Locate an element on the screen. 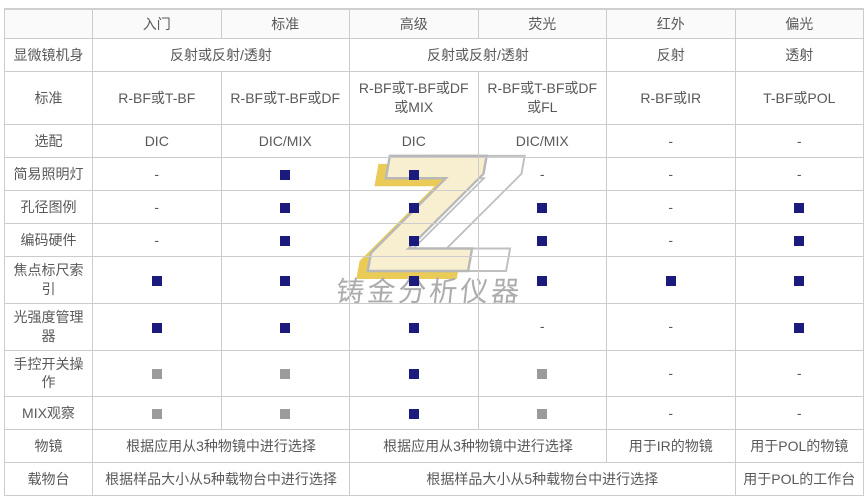 The width and height of the screenshot is (867, 496). cell-objective-1: 根据应用从3种物镜中进行选择 is located at coordinates (478, 446).